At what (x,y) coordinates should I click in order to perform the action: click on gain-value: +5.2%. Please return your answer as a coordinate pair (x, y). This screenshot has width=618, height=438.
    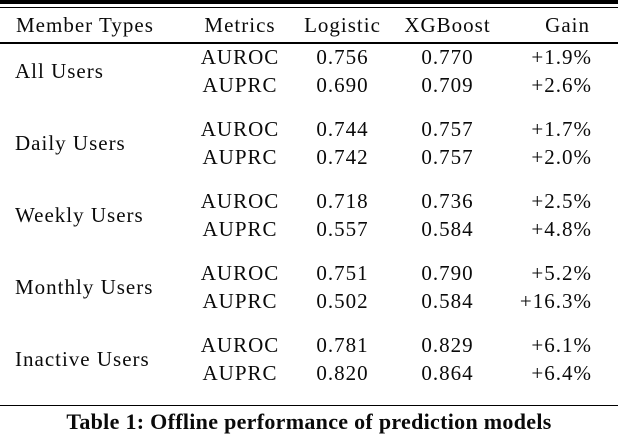
    Looking at the image, I should click on (561, 273).